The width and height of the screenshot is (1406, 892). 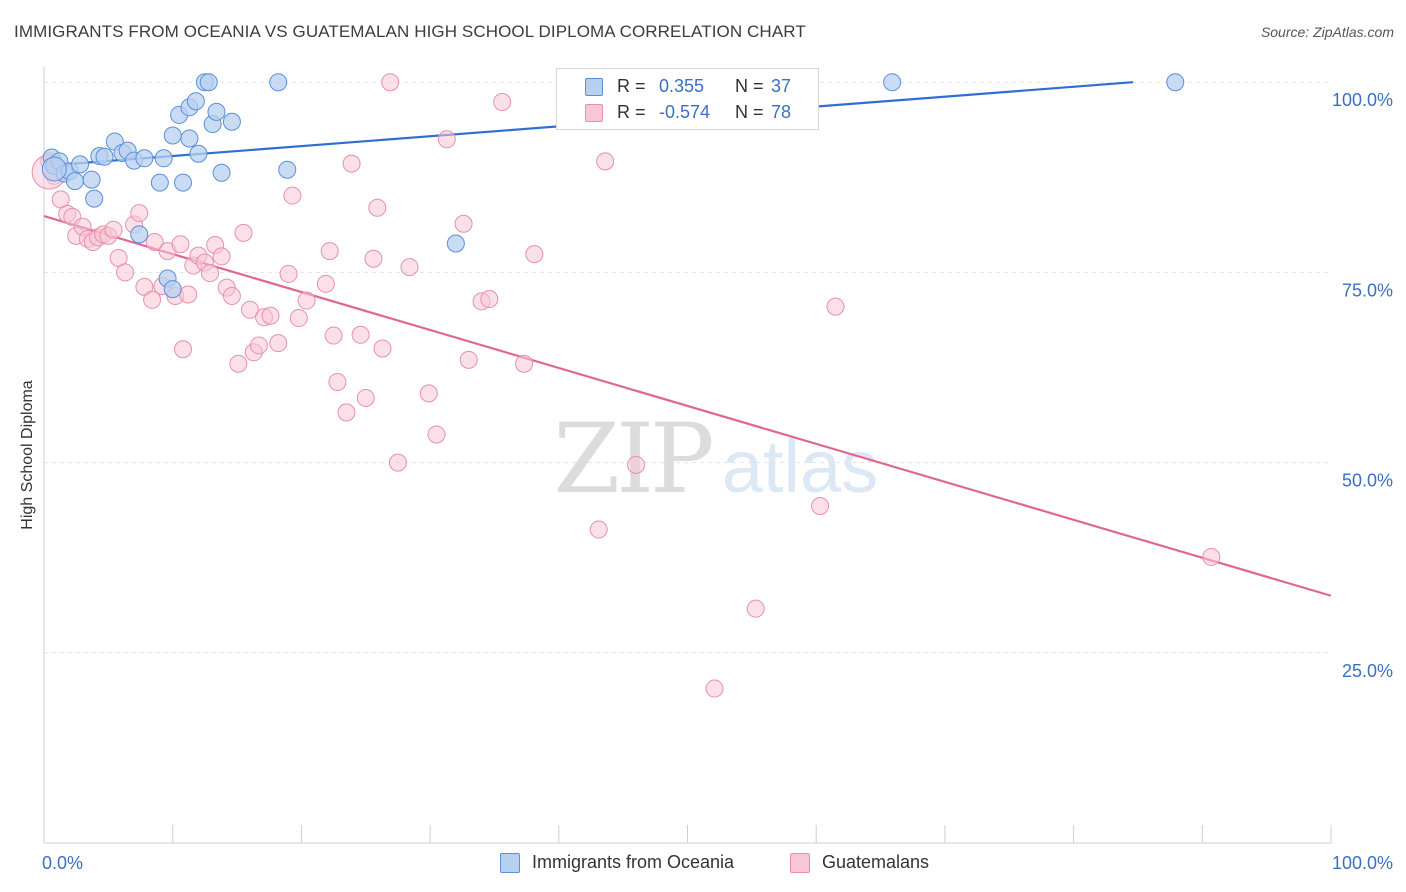 What do you see at coordinates (594, 113) in the screenshot?
I see `legend-swatch-guatemalans` at bounding box center [594, 113].